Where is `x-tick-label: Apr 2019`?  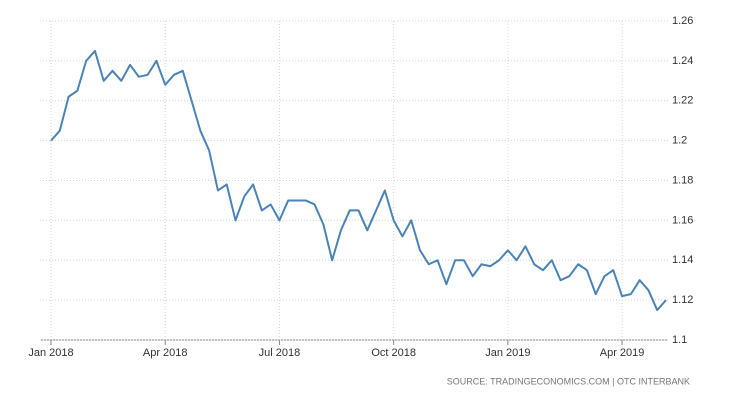 x-tick-label: Apr 2019 is located at coordinates (622, 353).